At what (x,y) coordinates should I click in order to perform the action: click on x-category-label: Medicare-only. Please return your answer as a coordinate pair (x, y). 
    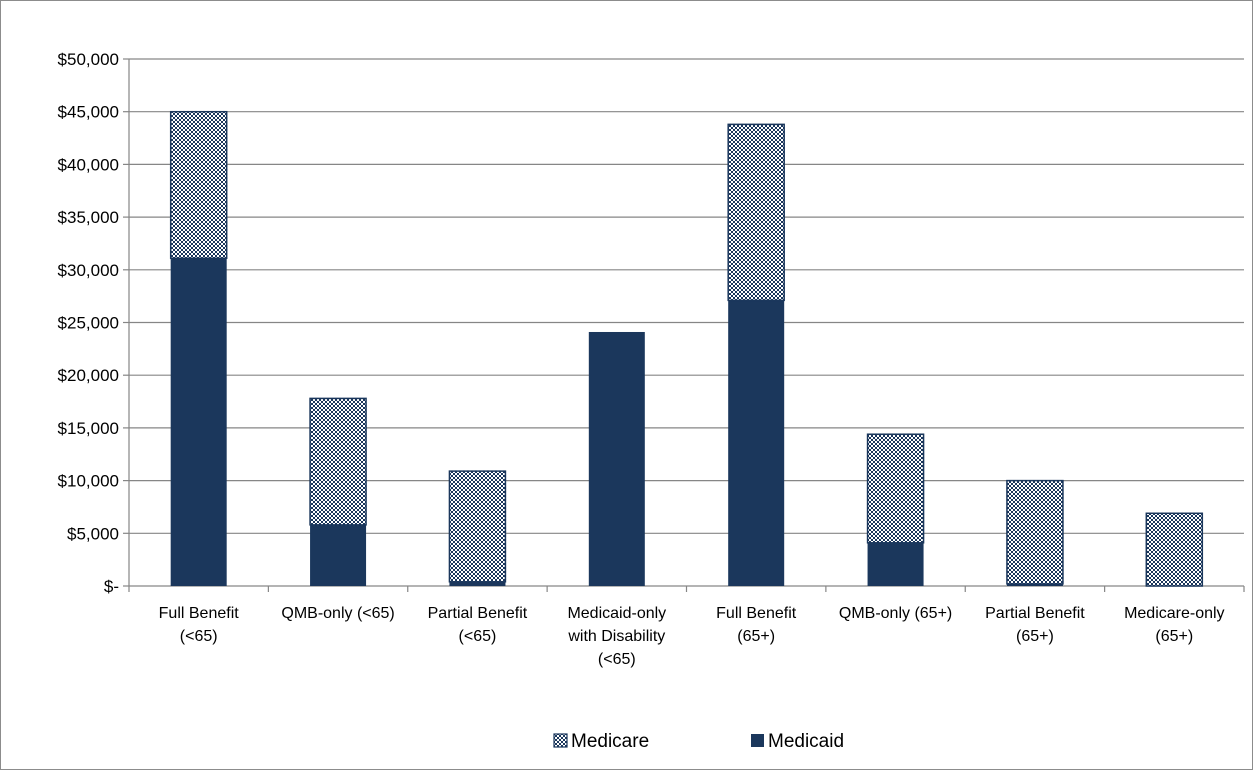
    Looking at the image, I should click on (1174, 613).